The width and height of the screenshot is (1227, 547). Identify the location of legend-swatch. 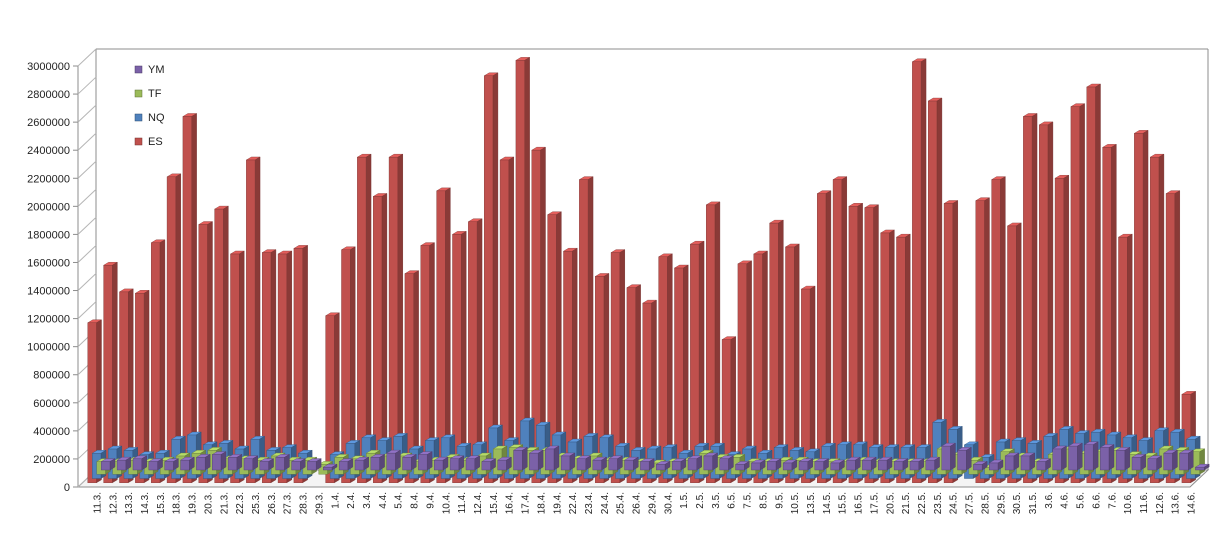
(138, 69).